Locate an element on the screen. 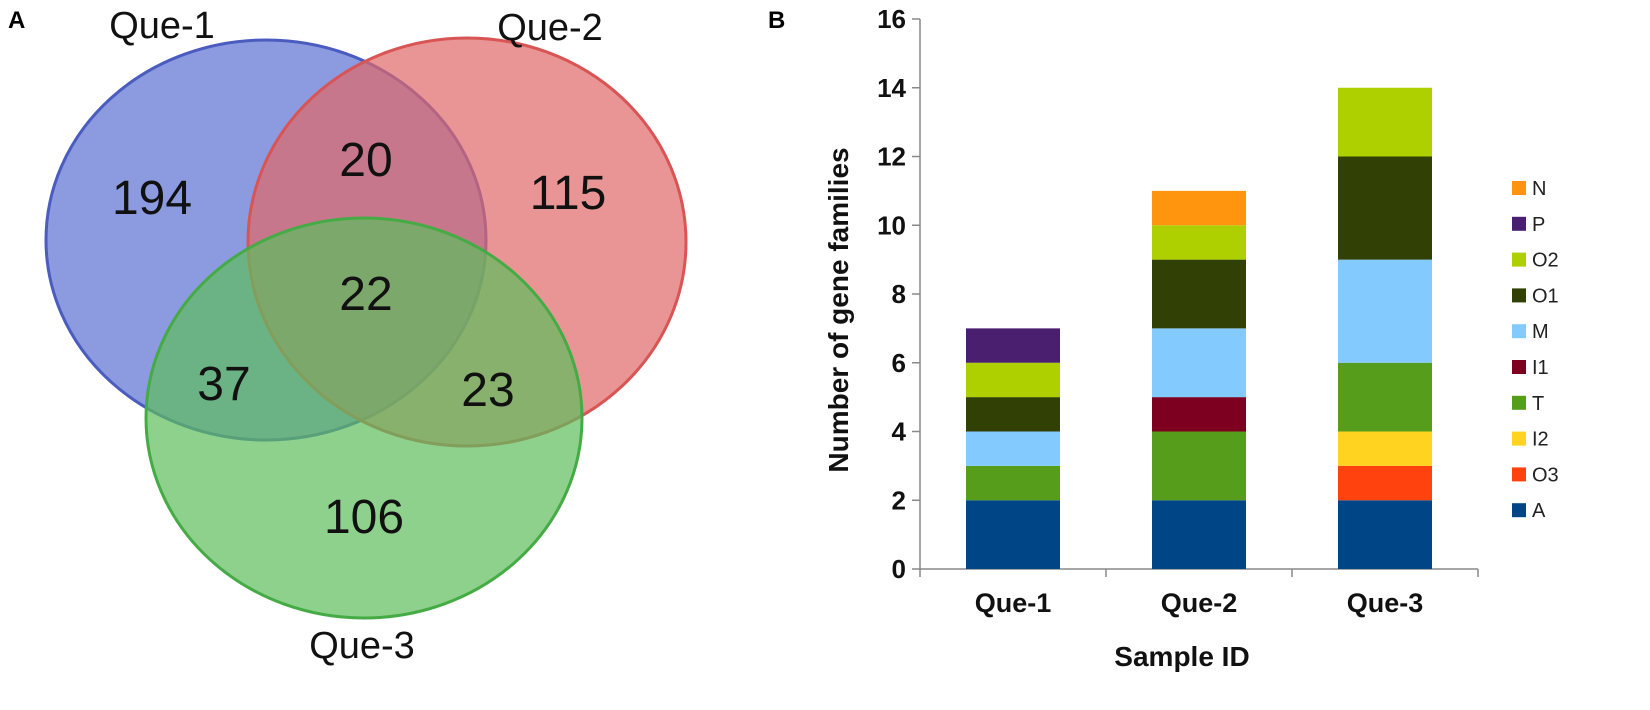  legend-swatch-o1 is located at coordinates (1519, 295).